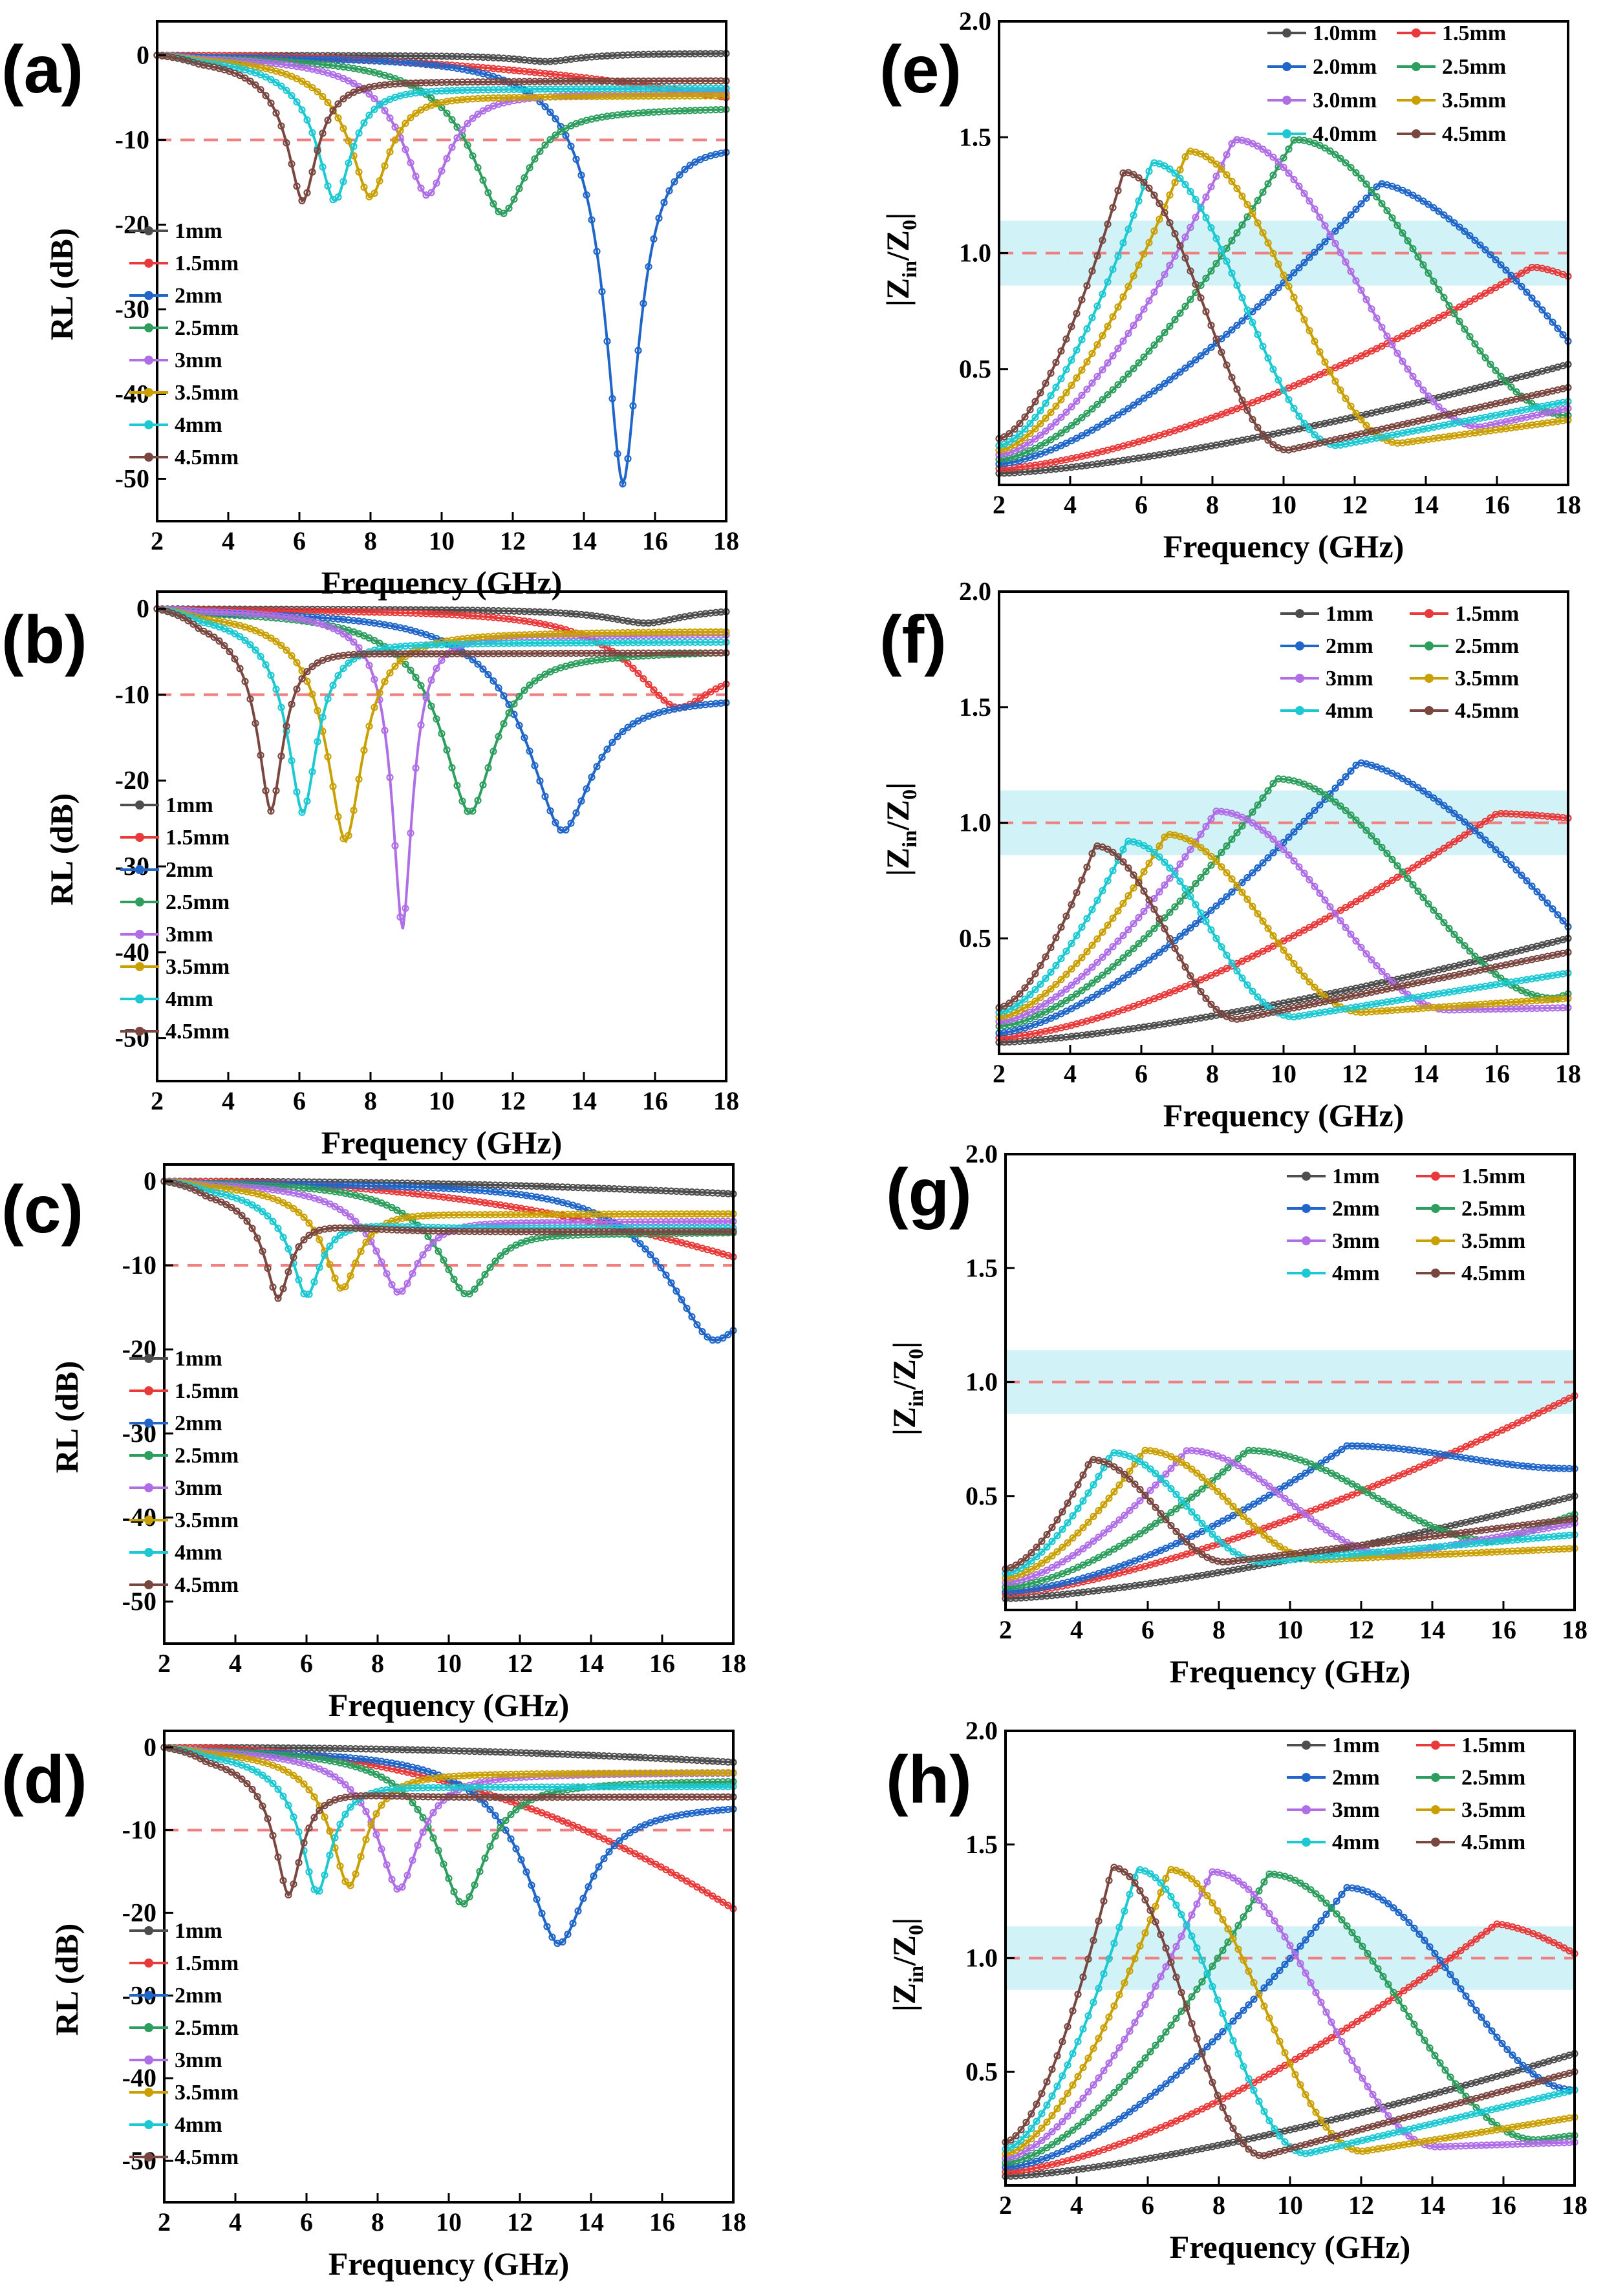 The height and width of the screenshot is (2296, 1603). Describe the element at coordinates (1345, 134) in the screenshot. I see `legend-label: 4.0mm` at that location.